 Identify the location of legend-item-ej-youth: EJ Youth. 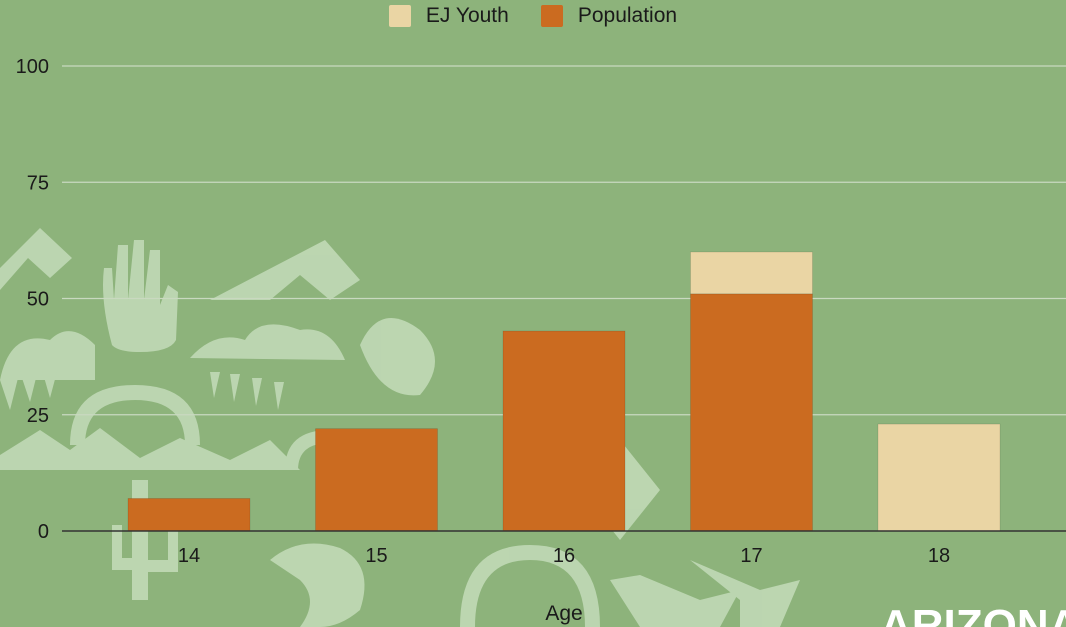
(448, 16).